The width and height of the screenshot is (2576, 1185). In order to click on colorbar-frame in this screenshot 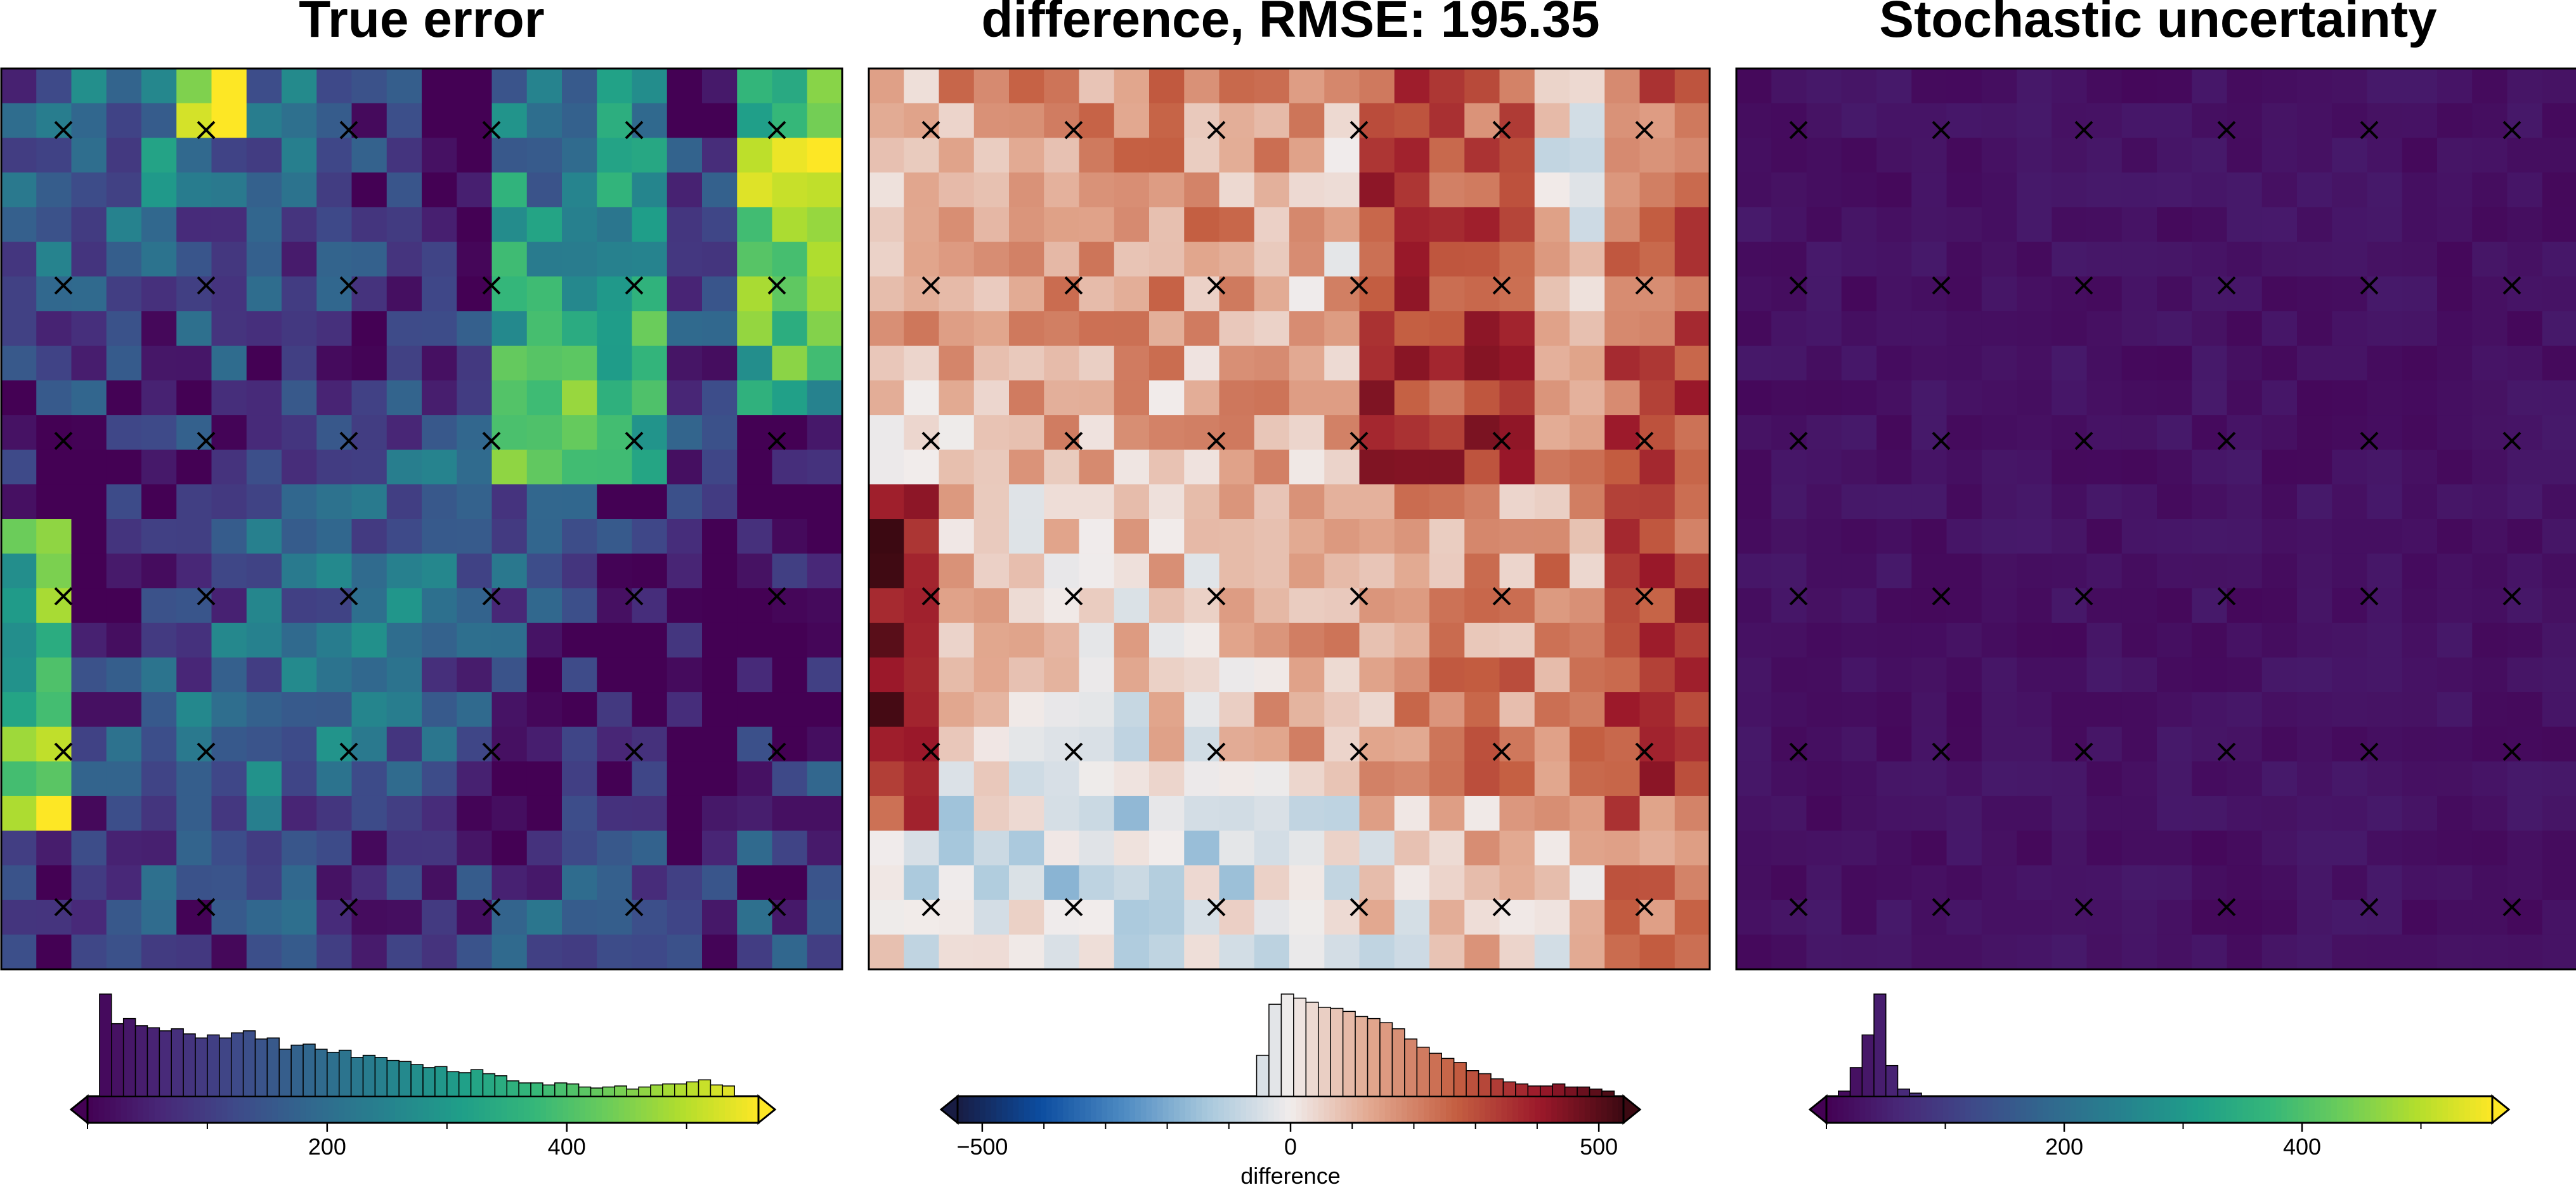, I will do `click(2159, 1110)`.